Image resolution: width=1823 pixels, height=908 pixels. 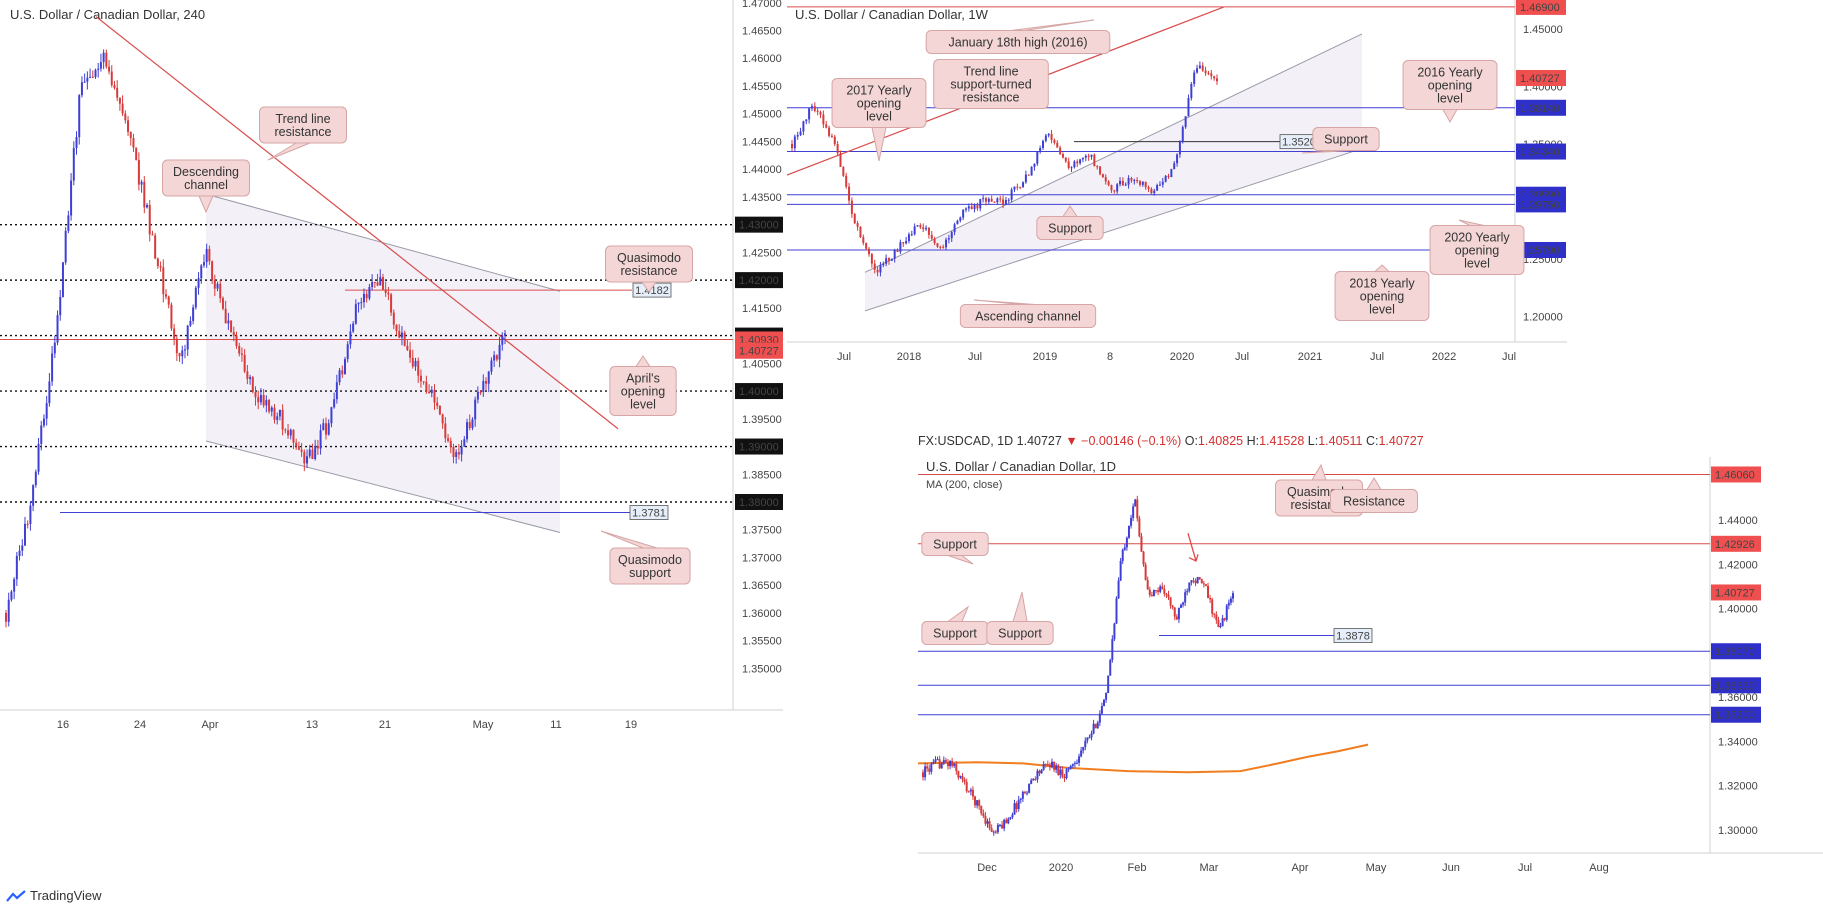 I want to click on daily-x-tick: Apr, so click(x=1299, y=868).